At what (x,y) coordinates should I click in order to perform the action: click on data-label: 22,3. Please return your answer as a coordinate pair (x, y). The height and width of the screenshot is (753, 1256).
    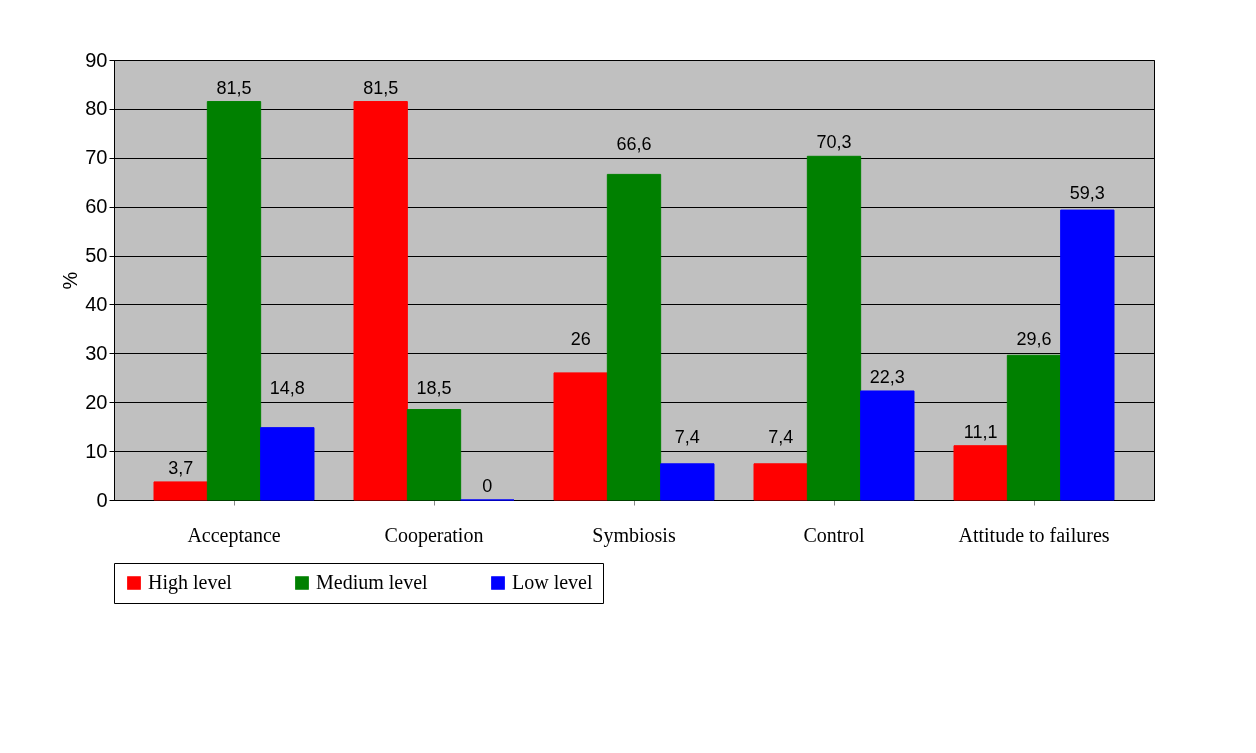
    Looking at the image, I should click on (887, 376).